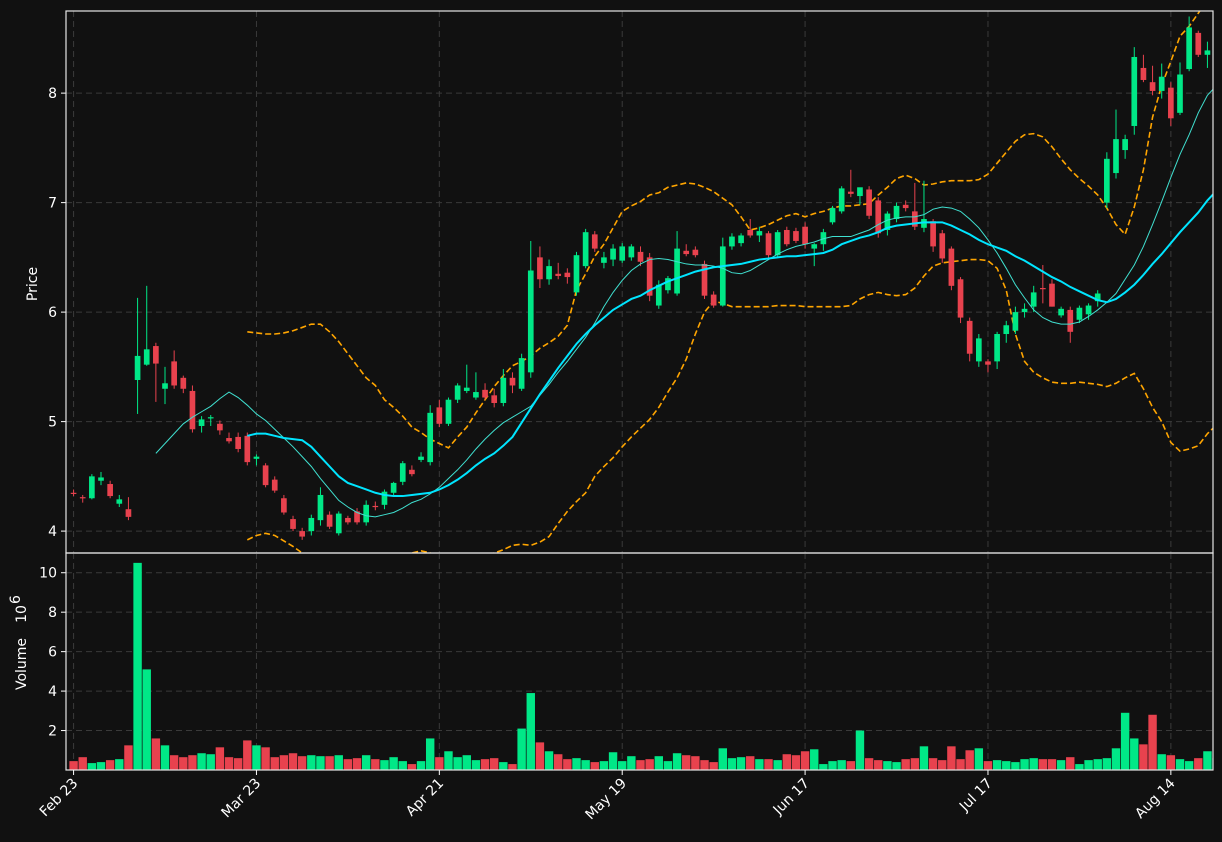  I want to click on volume-tick-label: 10, so click(48, 574).